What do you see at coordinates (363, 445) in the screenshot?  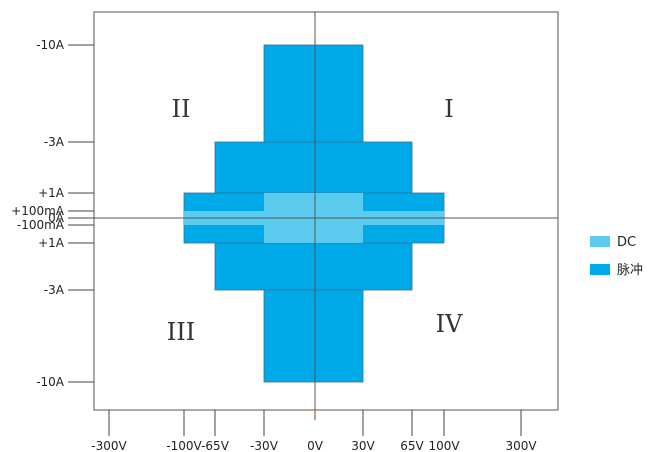 I see `x-tick-label: 30V` at bounding box center [363, 445].